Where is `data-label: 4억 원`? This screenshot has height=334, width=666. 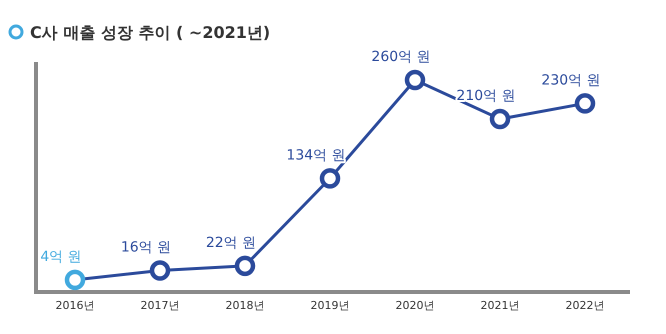 data-label: 4억 원 is located at coordinates (61, 256).